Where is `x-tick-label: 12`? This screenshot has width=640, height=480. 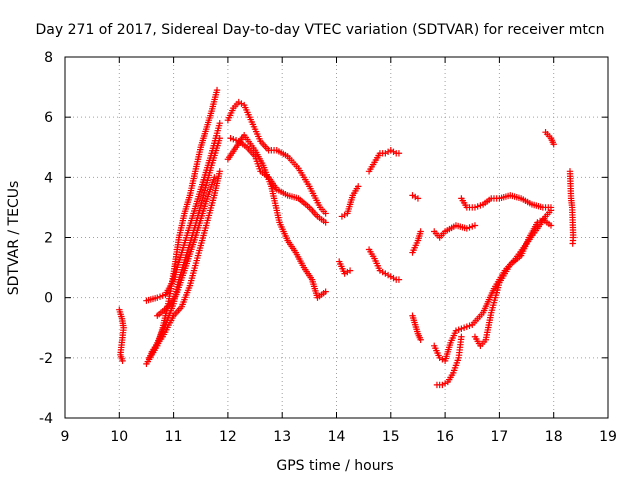
x-tick-label: 12 is located at coordinates (228, 437).